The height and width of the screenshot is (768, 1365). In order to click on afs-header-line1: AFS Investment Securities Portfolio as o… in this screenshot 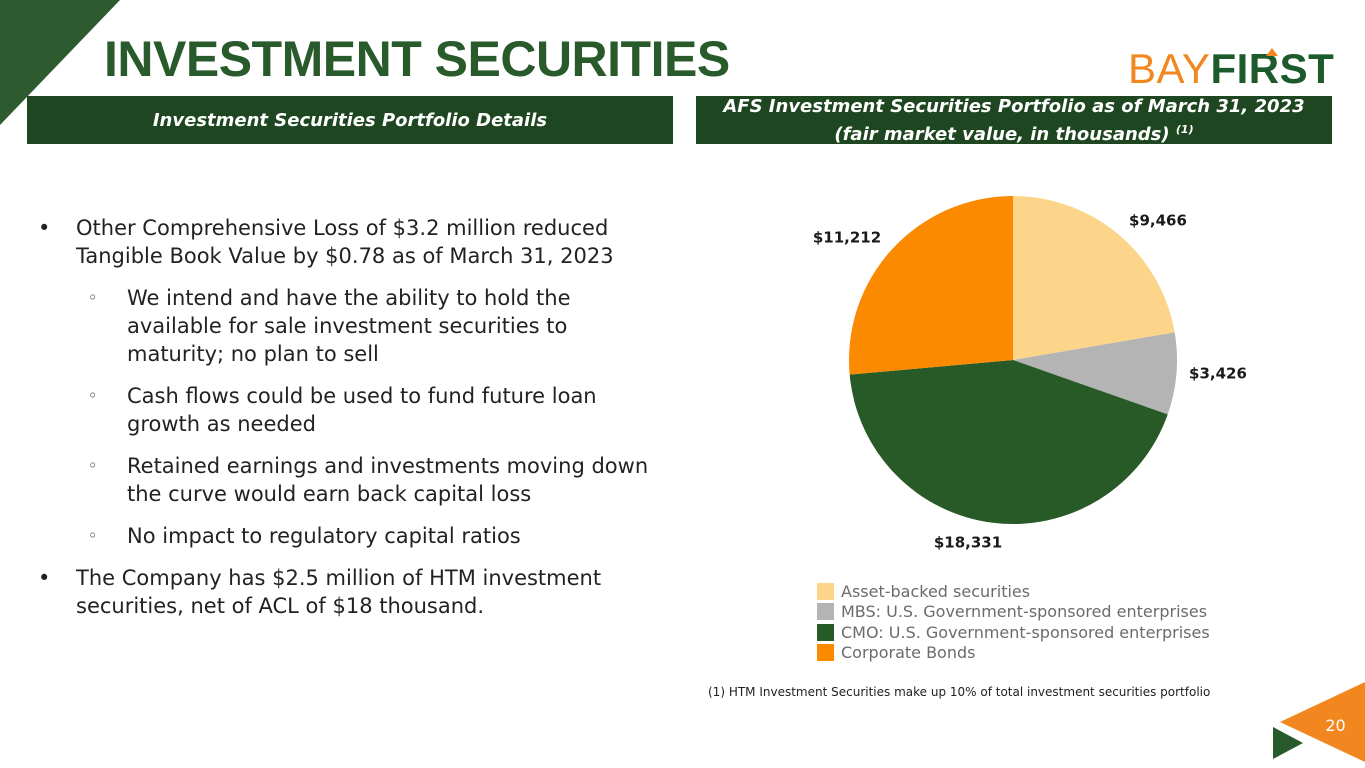, I will do `click(1014, 106)`.